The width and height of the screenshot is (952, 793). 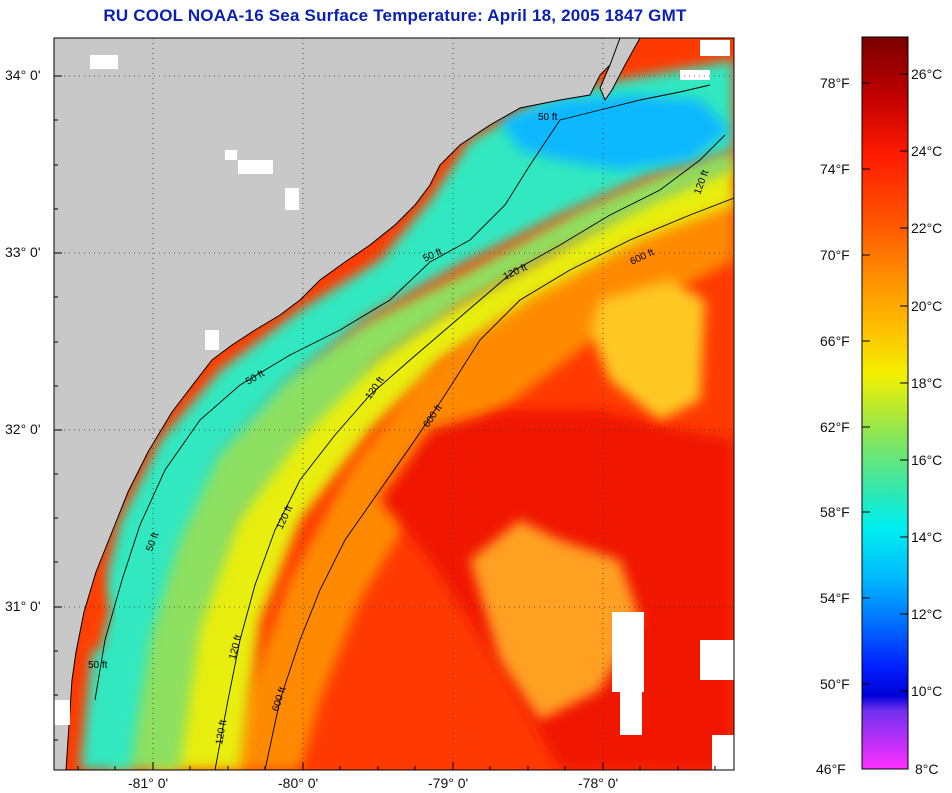 What do you see at coordinates (221, 732) in the screenshot?
I see `contour-label: 120 ft` at bounding box center [221, 732].